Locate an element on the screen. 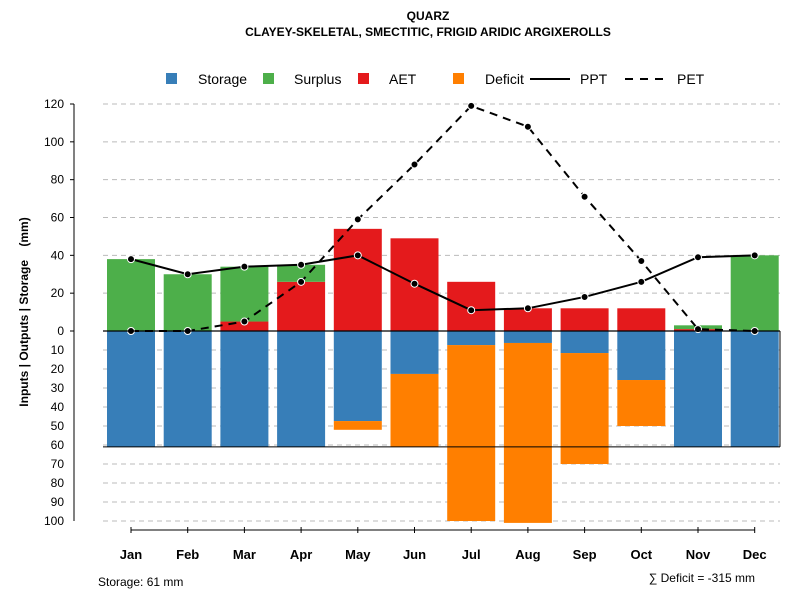 The width and height of the screenshot is (800, 605). legend-swatch-storage is located at coordinates (171, 78).